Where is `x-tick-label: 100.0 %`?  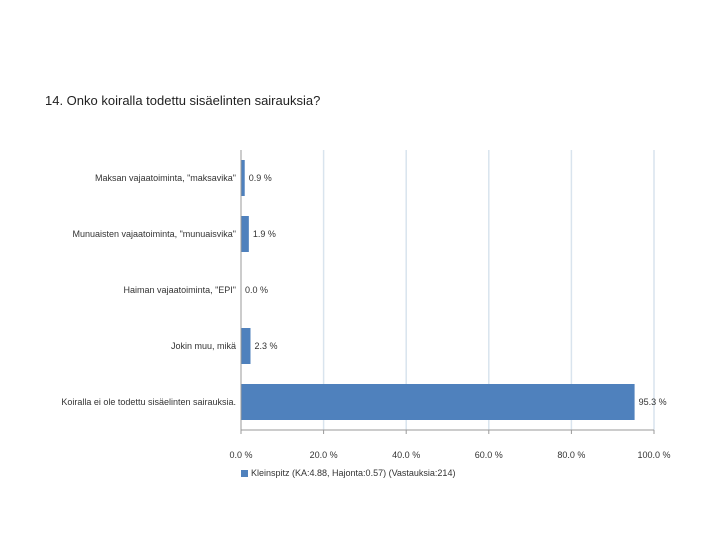
x-tick-label: 100.0 % is located at coordinates (653, 455).